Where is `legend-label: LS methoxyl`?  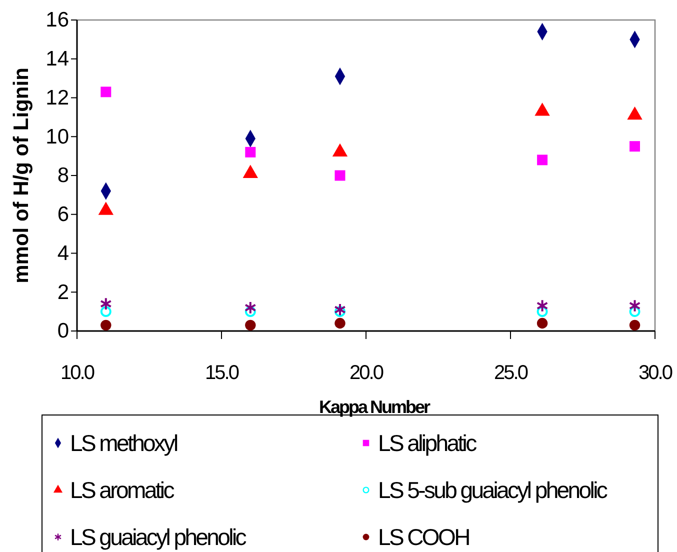 legend-label: LS methoxyl is located at coordinates (124, 443).